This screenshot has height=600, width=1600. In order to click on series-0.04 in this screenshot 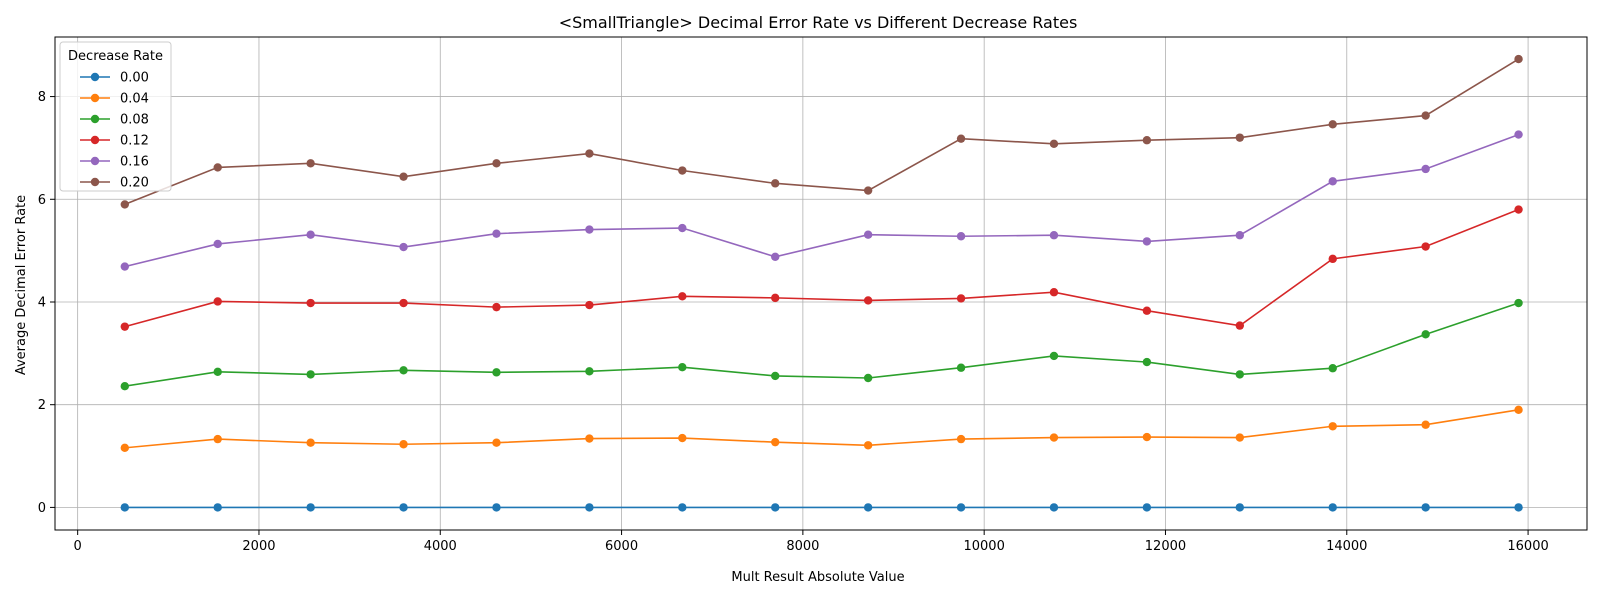, I will do `click(821, 429)`.